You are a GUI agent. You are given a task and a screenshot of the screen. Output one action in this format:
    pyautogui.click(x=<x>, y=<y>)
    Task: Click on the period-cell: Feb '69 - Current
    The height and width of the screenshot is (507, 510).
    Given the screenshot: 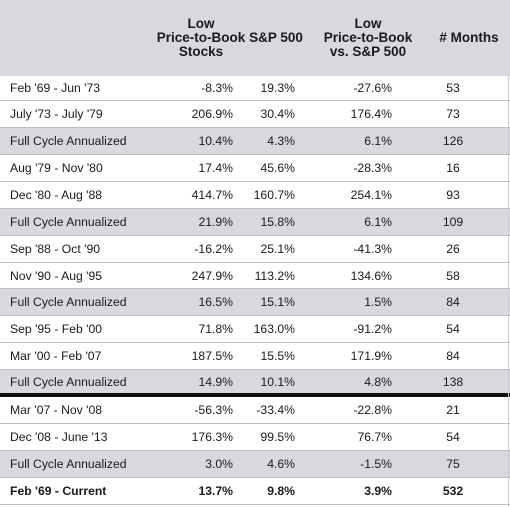 What is the action you would take?
    pyautogui.click(x=58, y=491)
    